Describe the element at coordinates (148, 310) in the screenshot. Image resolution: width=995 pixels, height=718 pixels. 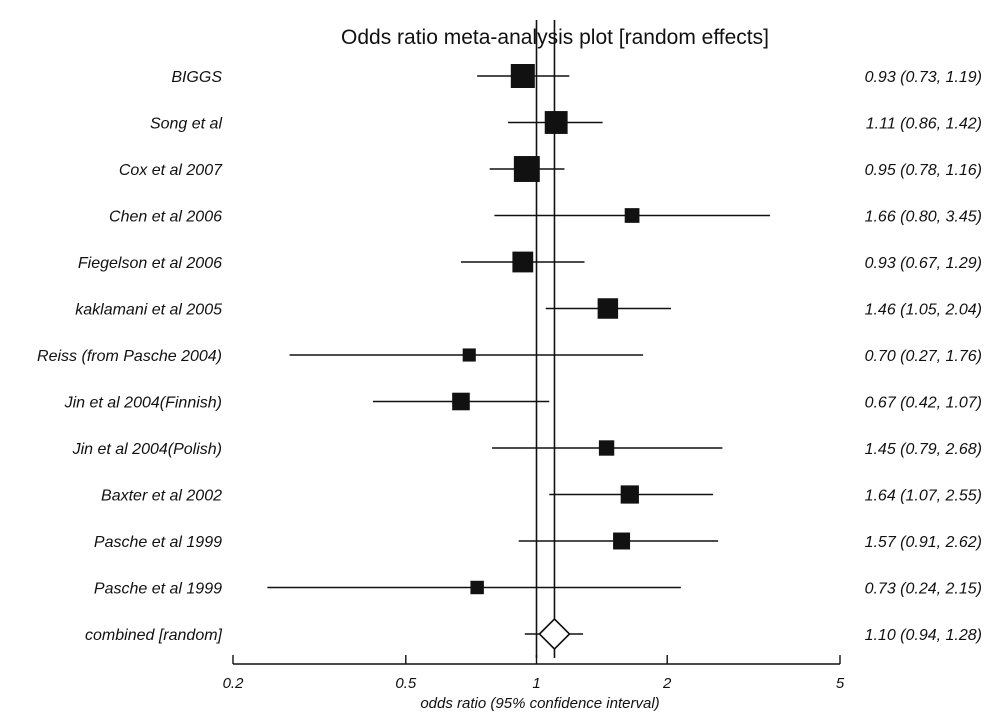
I see `study-label: kaklamani et al 2005` at that location.